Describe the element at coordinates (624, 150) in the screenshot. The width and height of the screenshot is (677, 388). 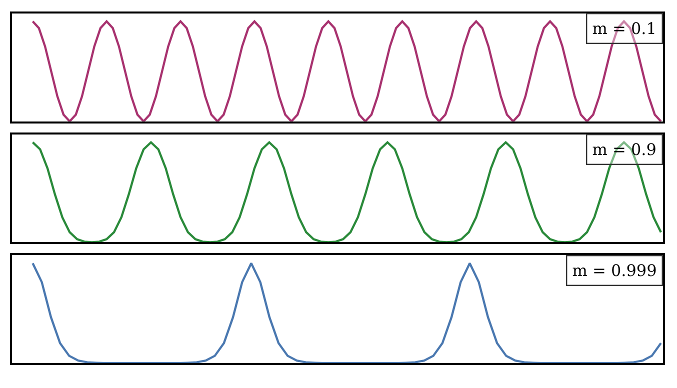
I see `series-label: m = 0.9` at that location.